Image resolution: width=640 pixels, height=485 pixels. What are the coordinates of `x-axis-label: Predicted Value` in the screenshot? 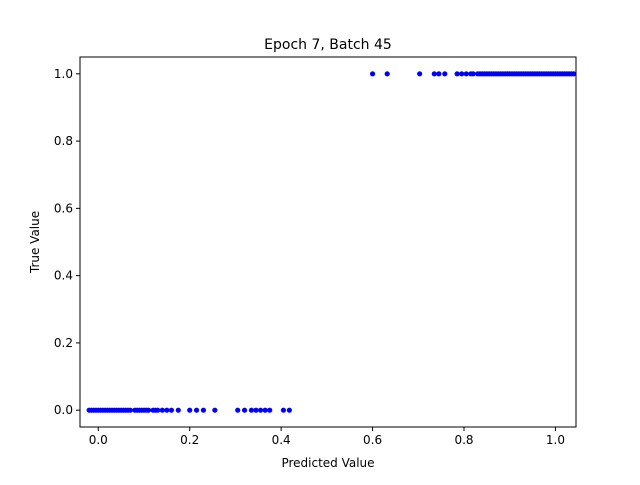 It's located at (327, 463).